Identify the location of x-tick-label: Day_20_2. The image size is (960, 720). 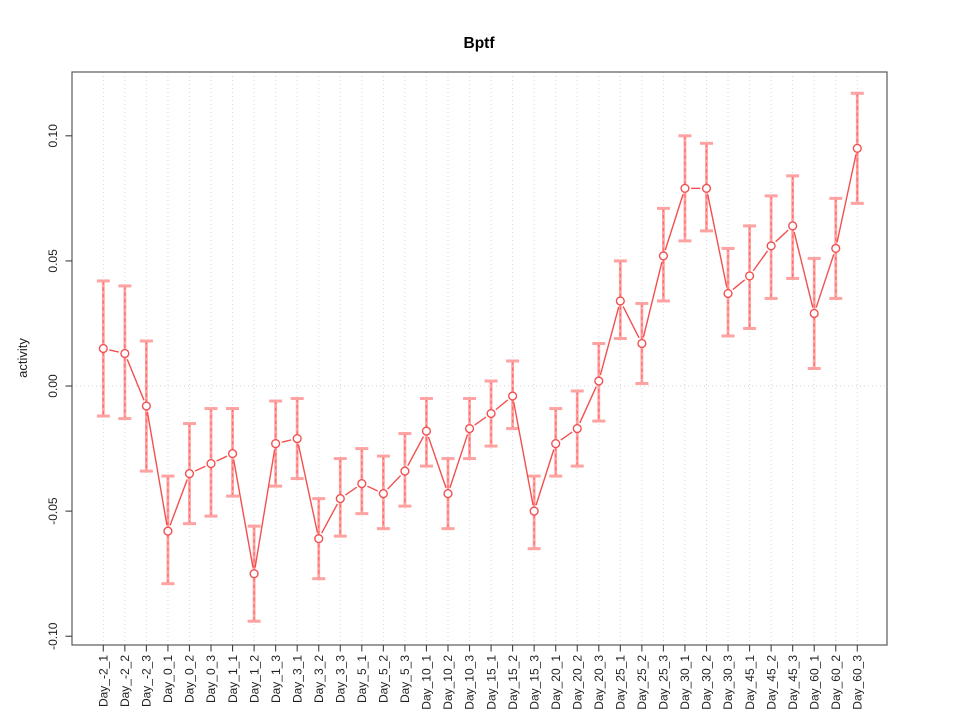
(577, 682).